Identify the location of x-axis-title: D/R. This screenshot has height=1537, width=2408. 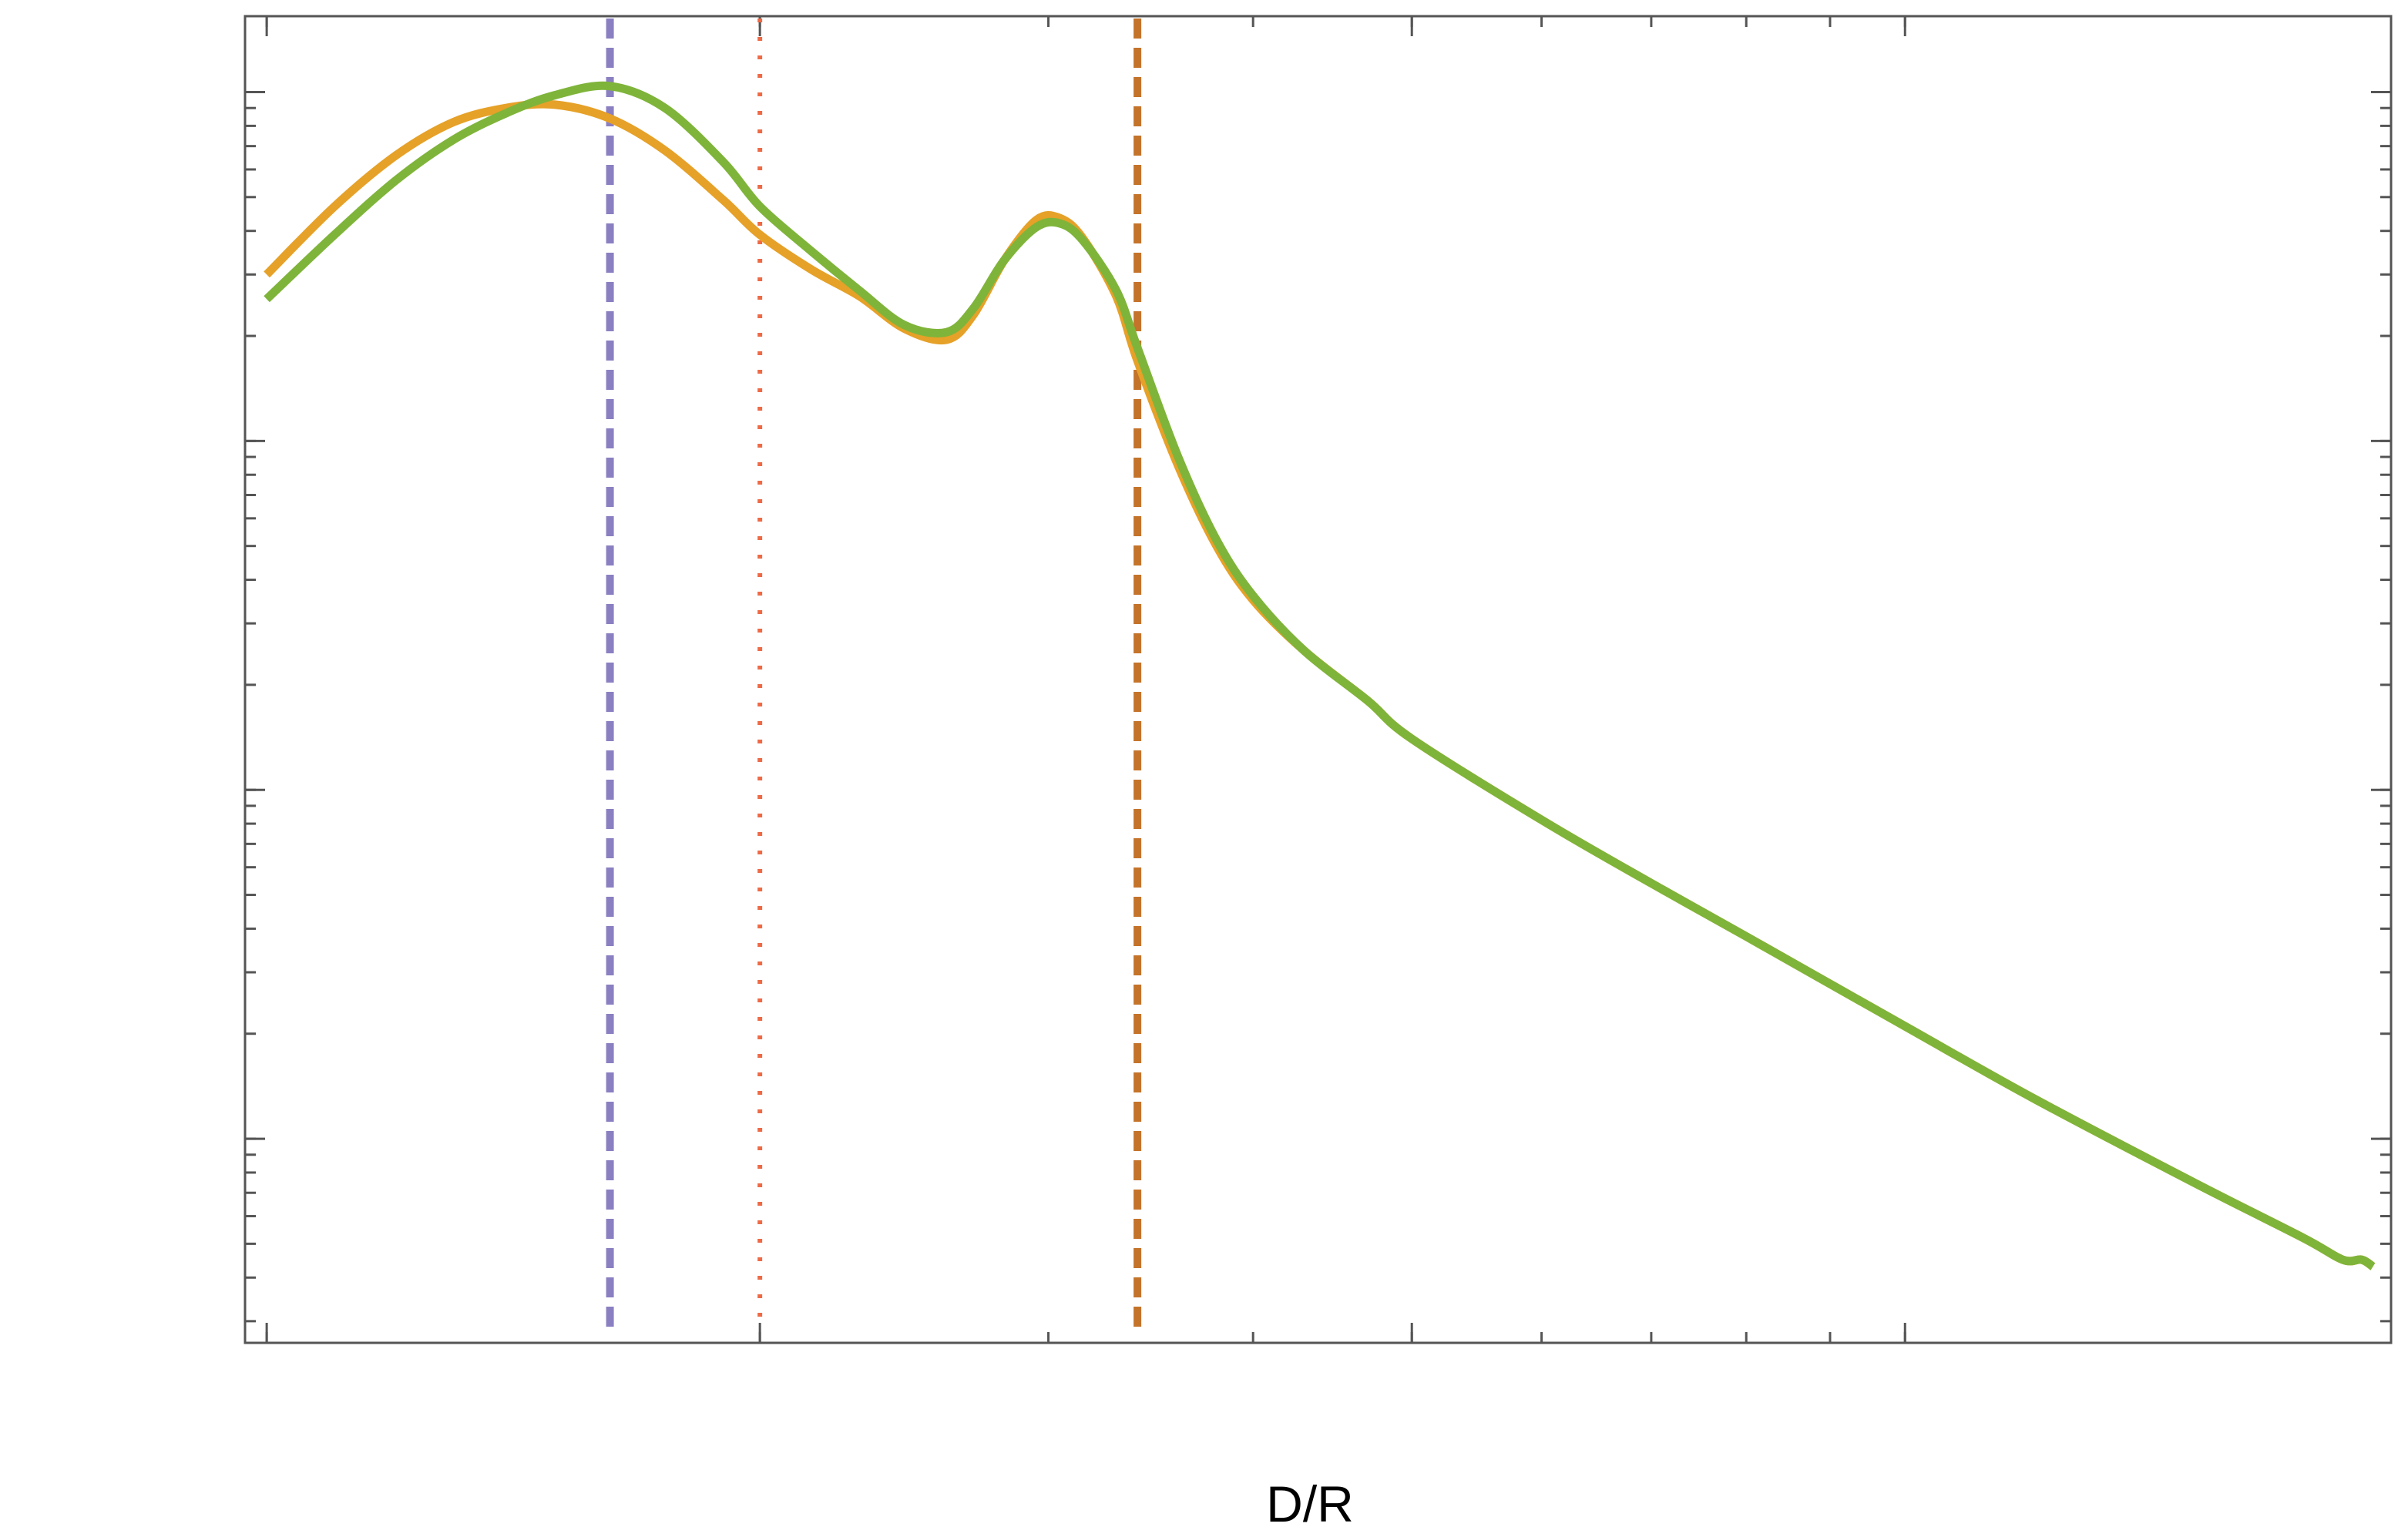
(1310, 1503).